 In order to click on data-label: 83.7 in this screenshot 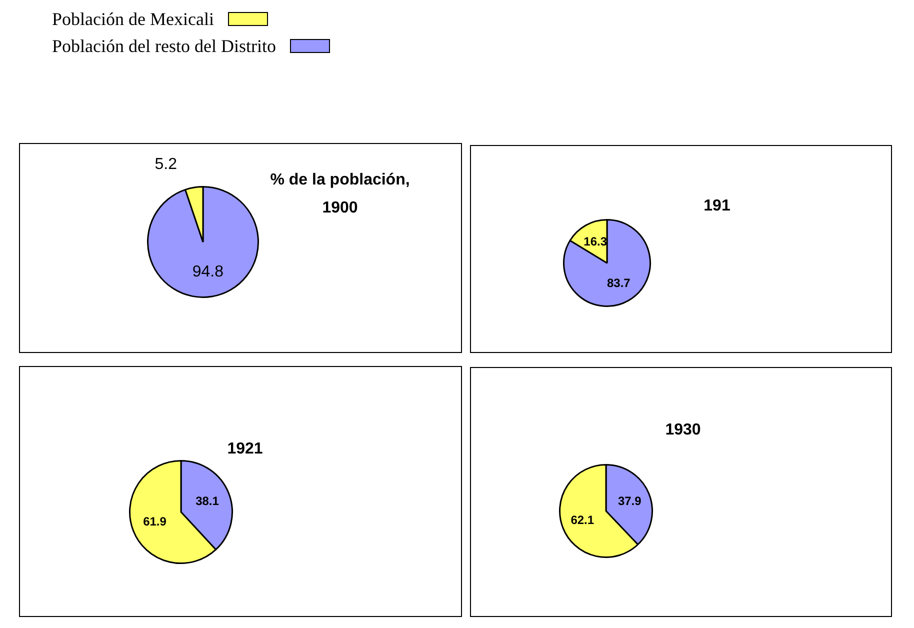, I will do `click(618, 283)`.